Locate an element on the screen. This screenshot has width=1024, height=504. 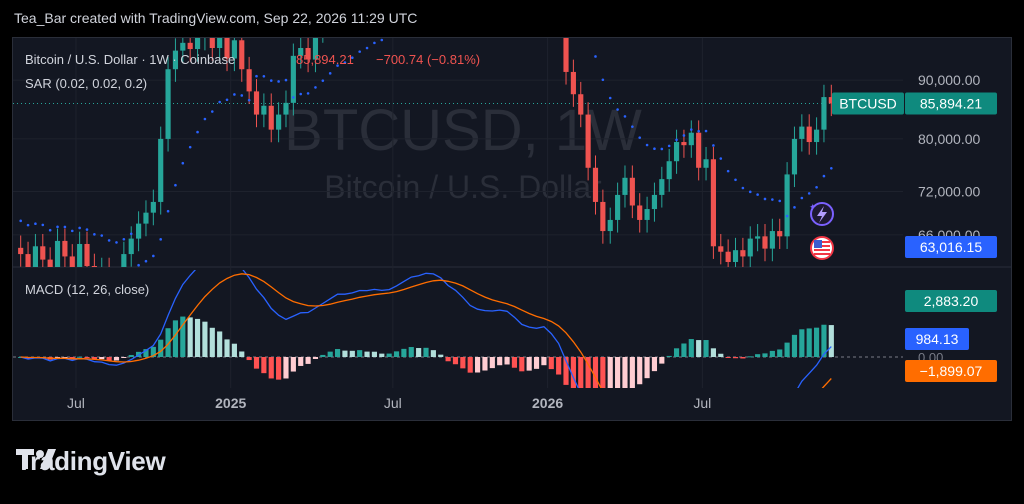
macd-histogram-tag-text: 2,883.20 is located at coordinates (951, 301).